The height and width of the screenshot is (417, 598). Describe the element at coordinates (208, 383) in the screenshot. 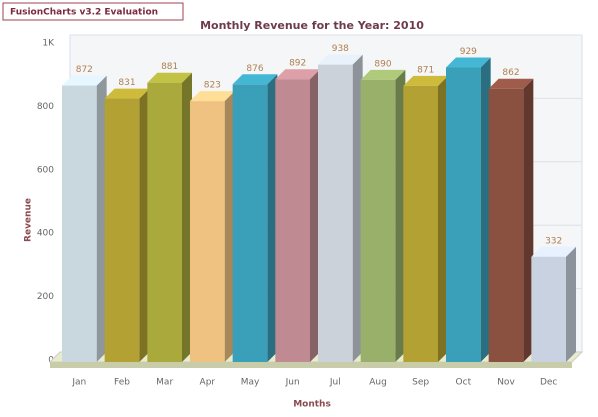

I see `x-tick-label: Apr` at that location.